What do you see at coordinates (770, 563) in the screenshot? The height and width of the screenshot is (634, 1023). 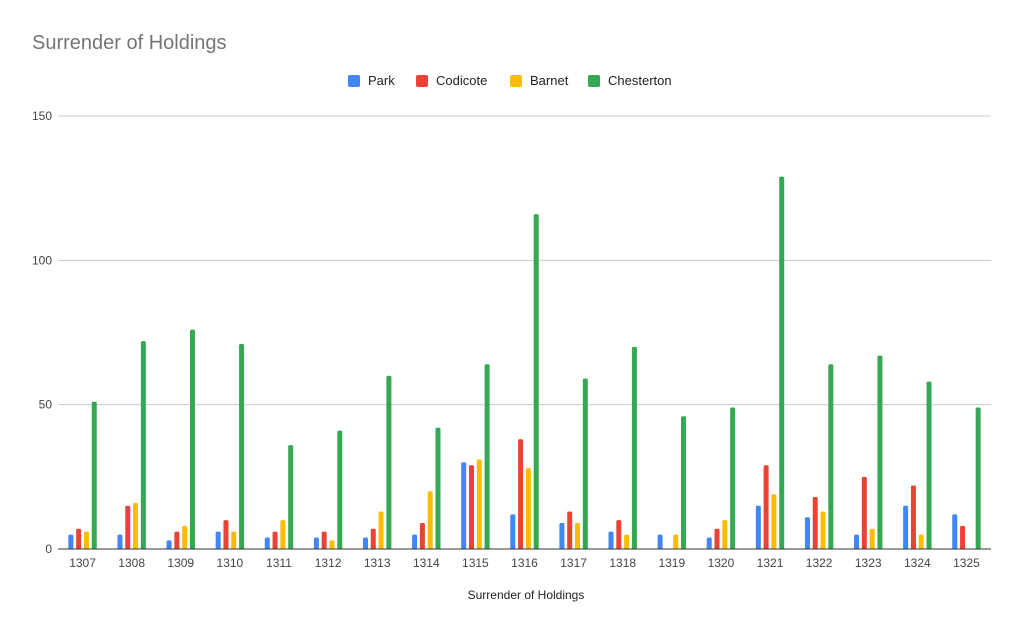 I see `x-tick-label: 1321` at bounding box center [770, 563].